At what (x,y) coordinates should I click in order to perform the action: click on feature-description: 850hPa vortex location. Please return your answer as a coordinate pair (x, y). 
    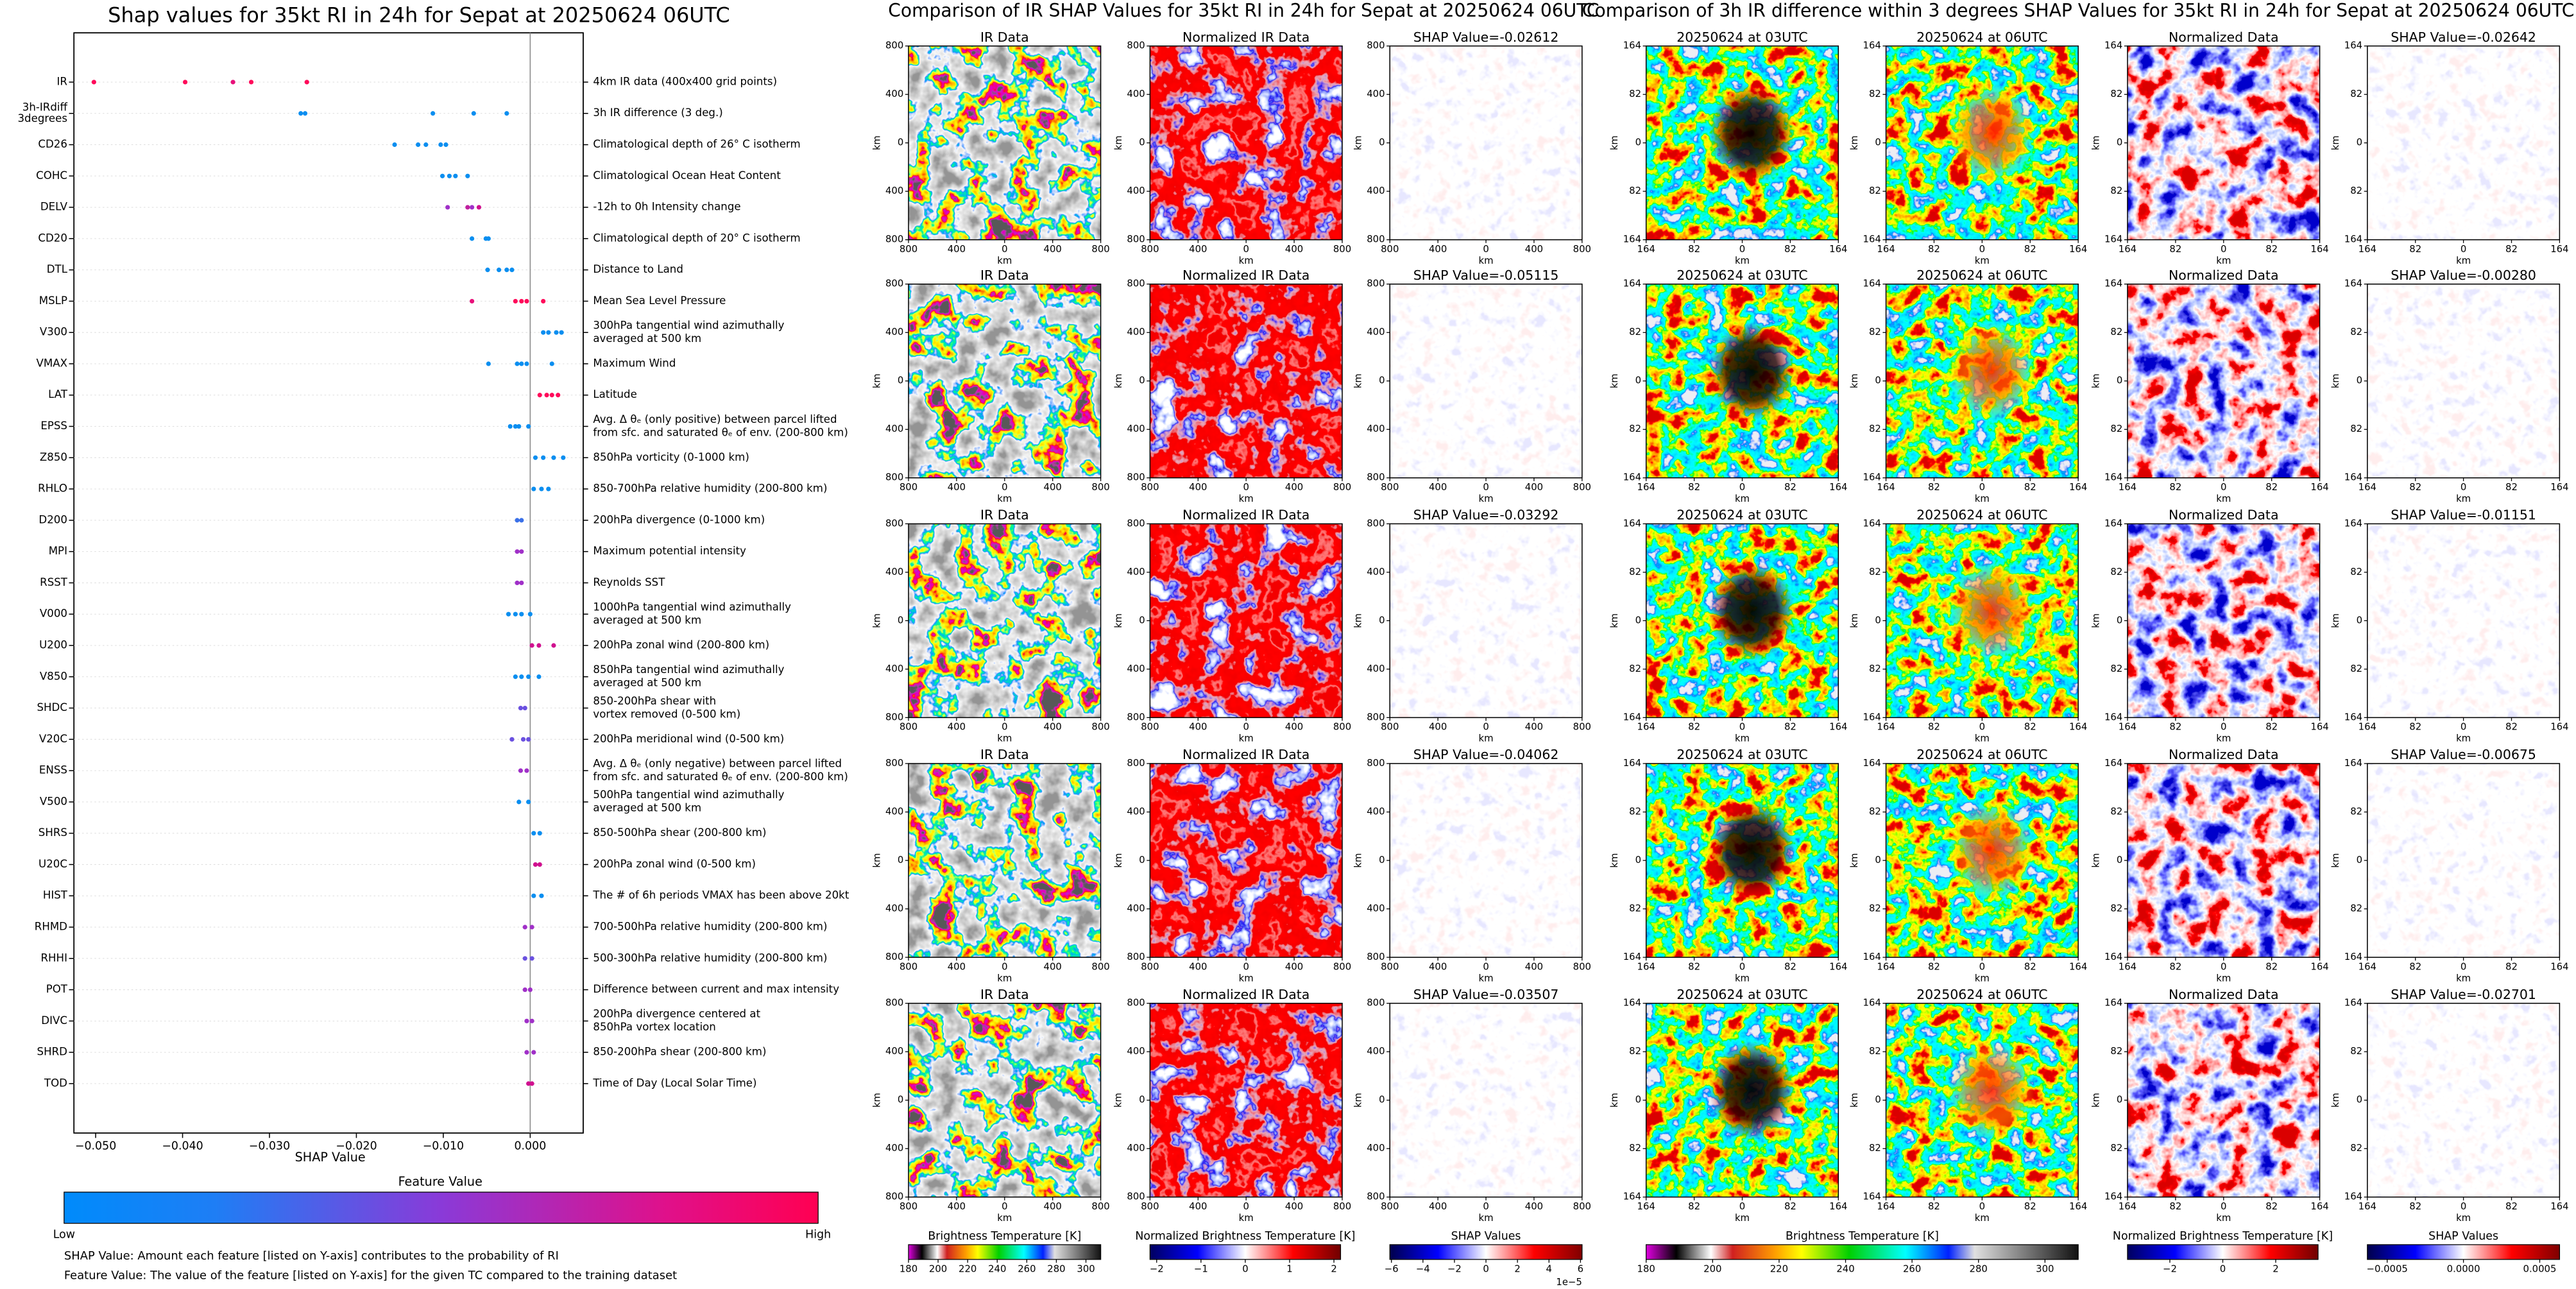
    Looking at the image, I should click on (654, 1027).